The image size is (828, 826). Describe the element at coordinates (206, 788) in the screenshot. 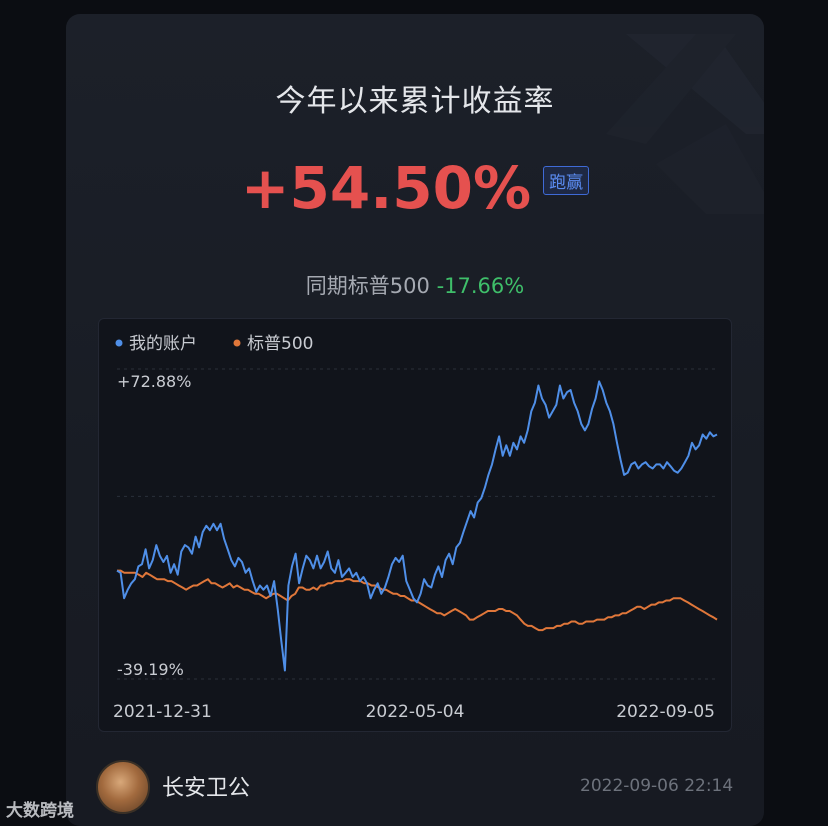

I see `user-name: 长安卫公` at that location.